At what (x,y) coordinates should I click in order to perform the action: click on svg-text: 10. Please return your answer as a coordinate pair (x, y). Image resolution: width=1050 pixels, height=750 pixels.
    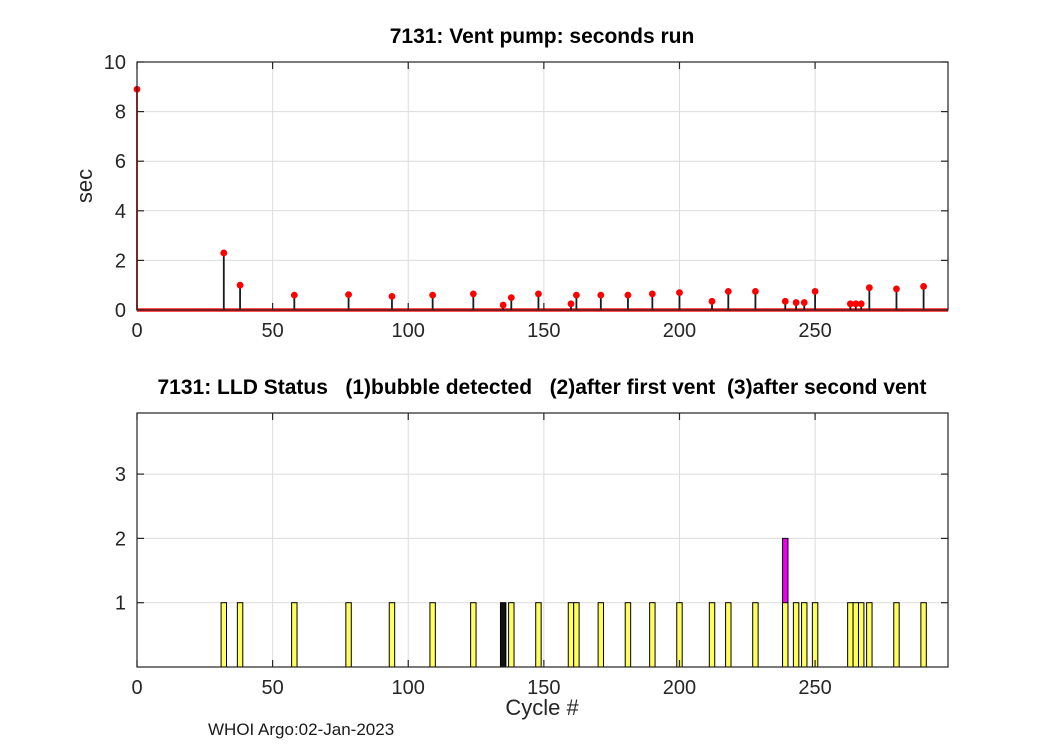
    Looking at the image, I should click on (115, 63).